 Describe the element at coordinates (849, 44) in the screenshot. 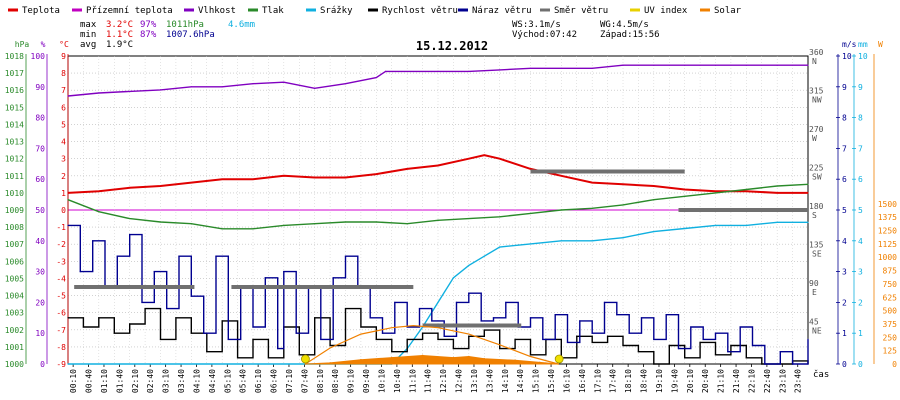

I see `wind-axis-unit: m/s` at that location.